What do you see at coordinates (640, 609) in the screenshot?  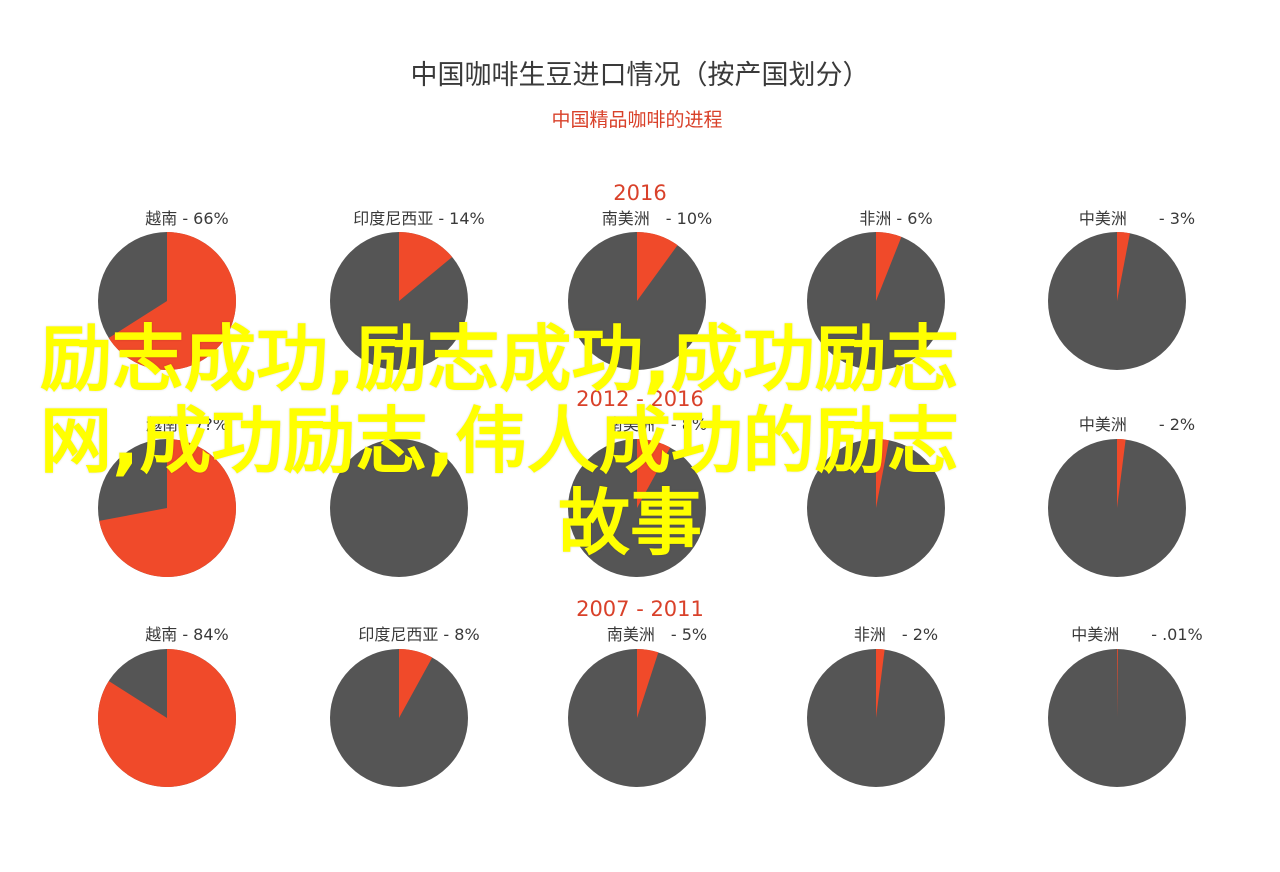 I see `period-label: 2007 - 2011` at bounding box center [640, 609].